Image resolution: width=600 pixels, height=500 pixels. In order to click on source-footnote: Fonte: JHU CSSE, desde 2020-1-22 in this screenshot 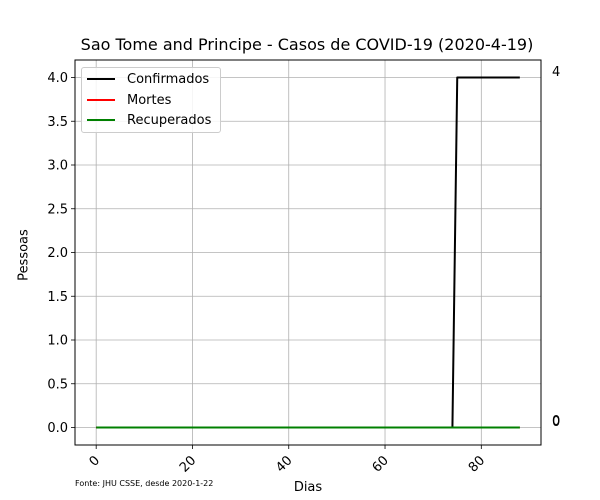, I will do `click(144, 483)`.